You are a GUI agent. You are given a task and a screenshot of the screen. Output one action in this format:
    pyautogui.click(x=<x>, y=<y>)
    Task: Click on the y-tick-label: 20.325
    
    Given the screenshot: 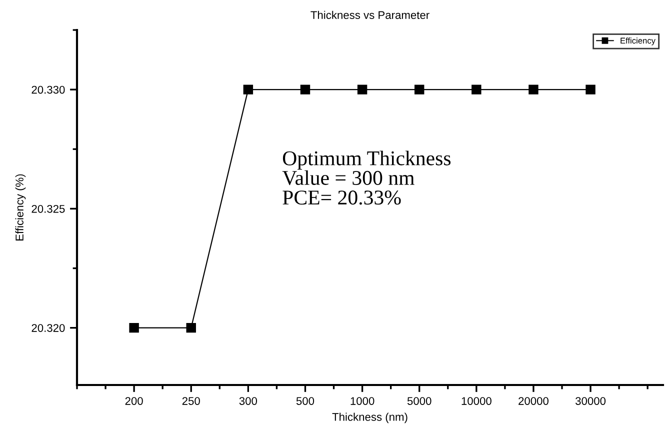 What is the action you would take?
    pyautogui.click(x=48, y=208)
    